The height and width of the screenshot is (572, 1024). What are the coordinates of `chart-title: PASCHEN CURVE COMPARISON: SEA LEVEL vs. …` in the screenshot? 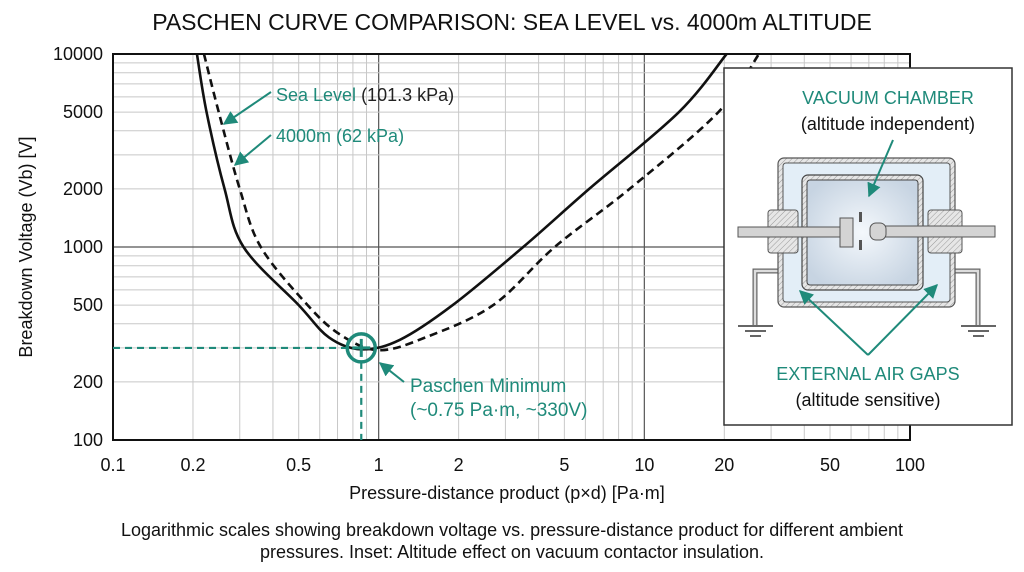 It's located at (512, 22).